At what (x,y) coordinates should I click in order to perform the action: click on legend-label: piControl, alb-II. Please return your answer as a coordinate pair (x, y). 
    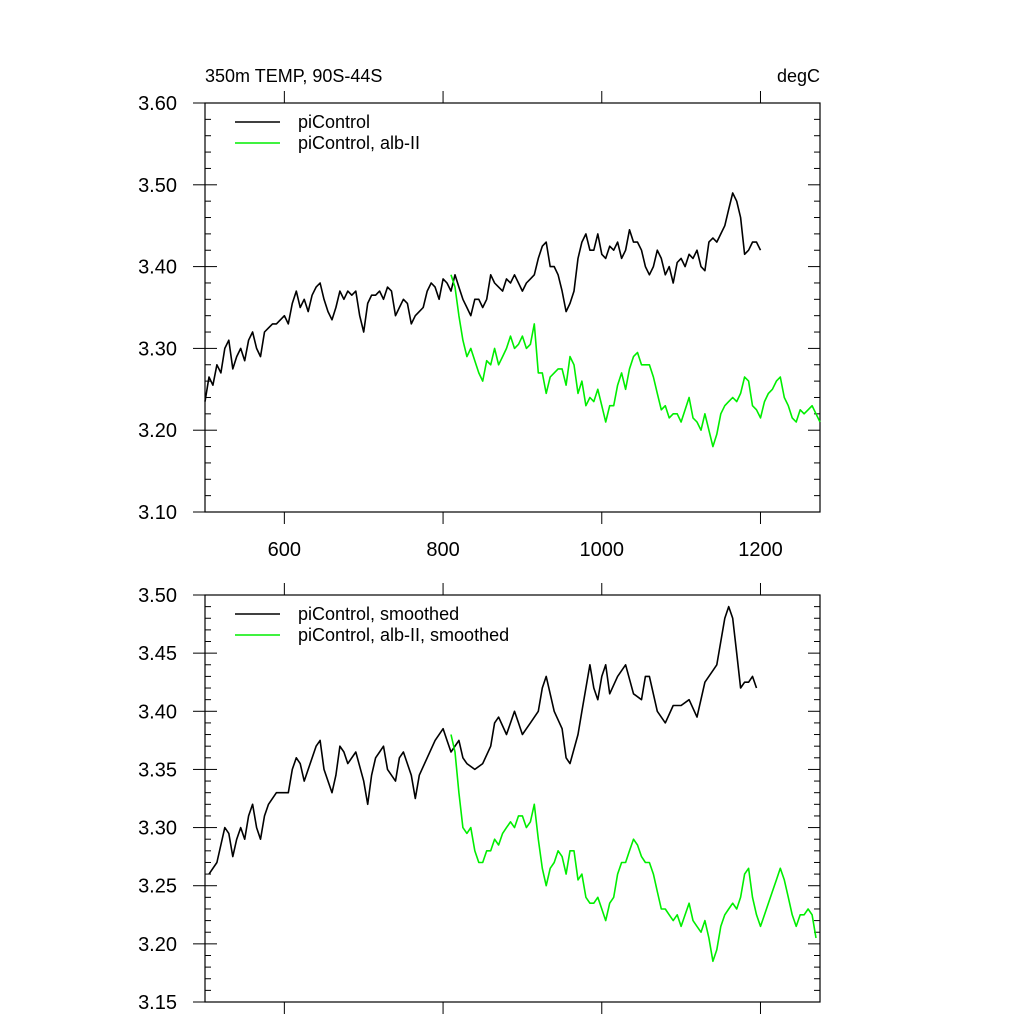
    Looking at the image, I should click on (359, 143).